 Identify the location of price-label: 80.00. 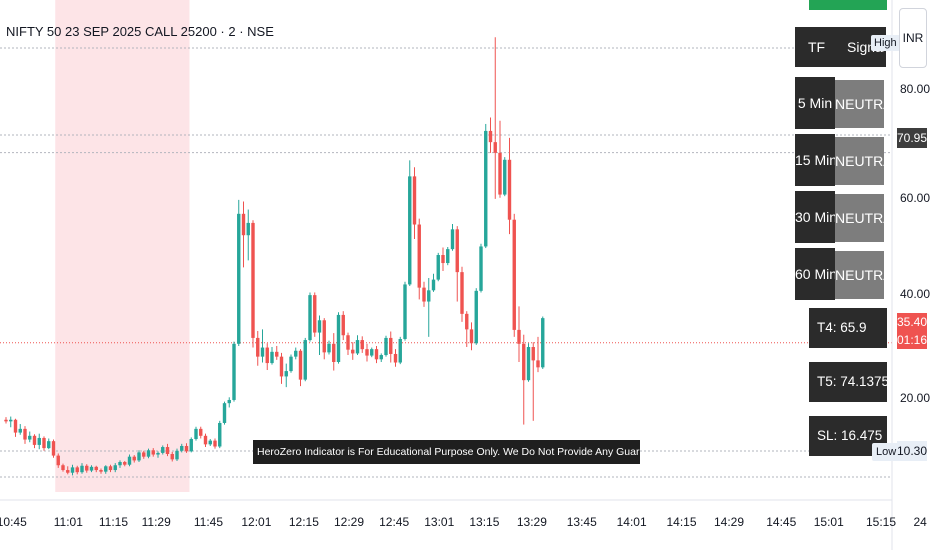
(915, 89).